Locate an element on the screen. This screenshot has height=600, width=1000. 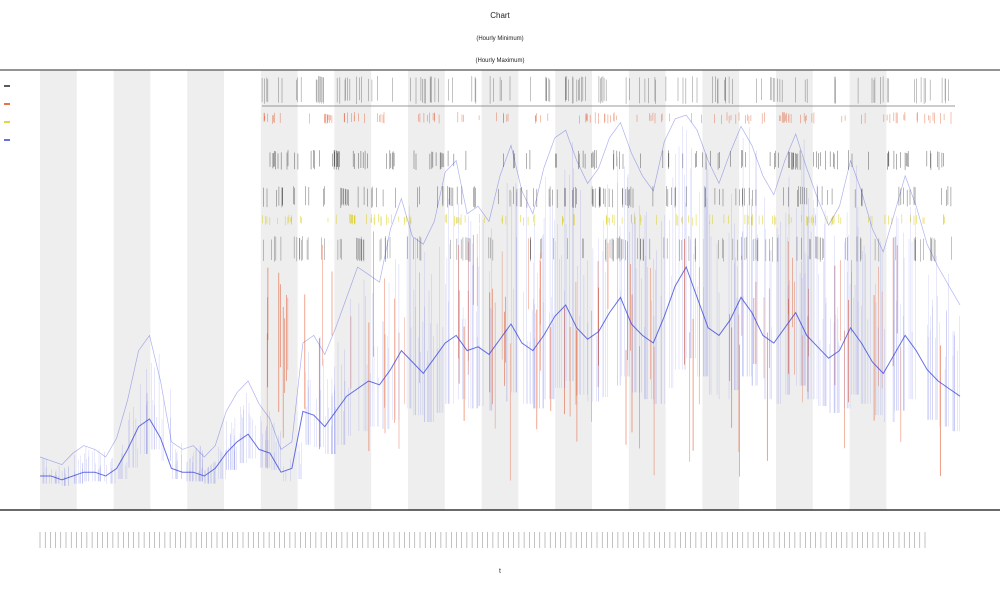
x-tick-labels is located at coordinates (482, 540).